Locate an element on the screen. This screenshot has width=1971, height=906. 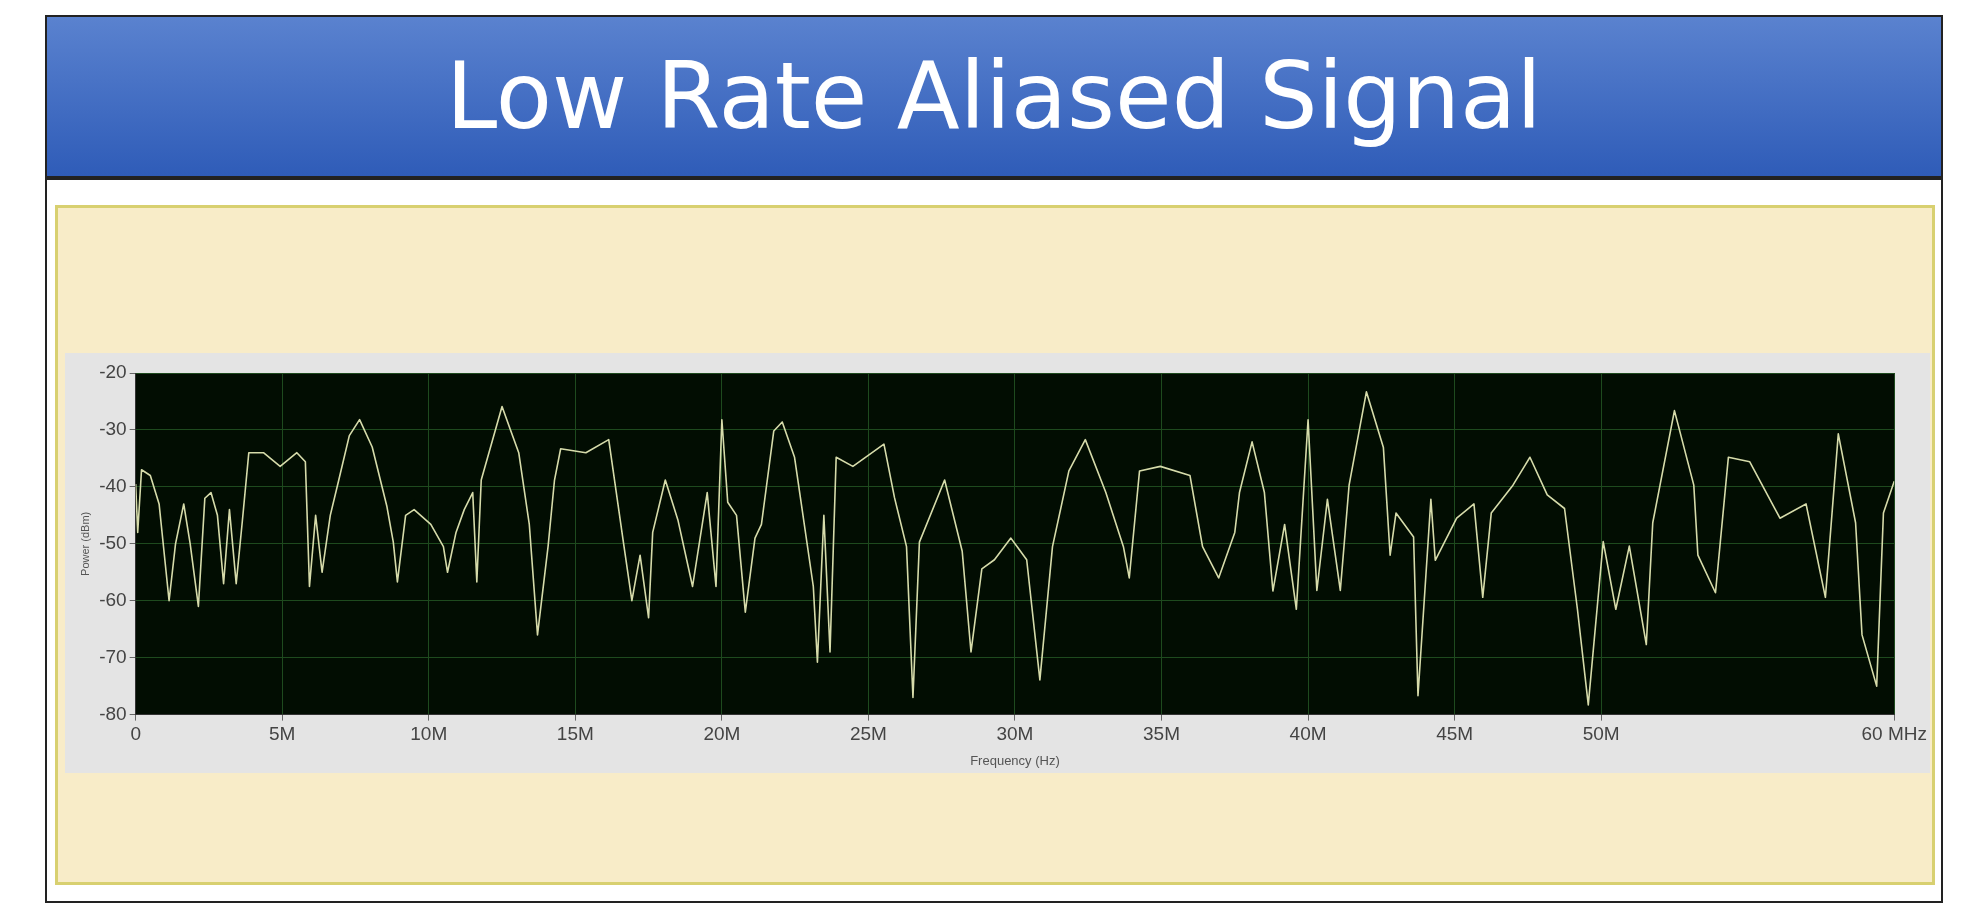
y-axis-title: Power (dBm) is located at coordinates (84, 543).